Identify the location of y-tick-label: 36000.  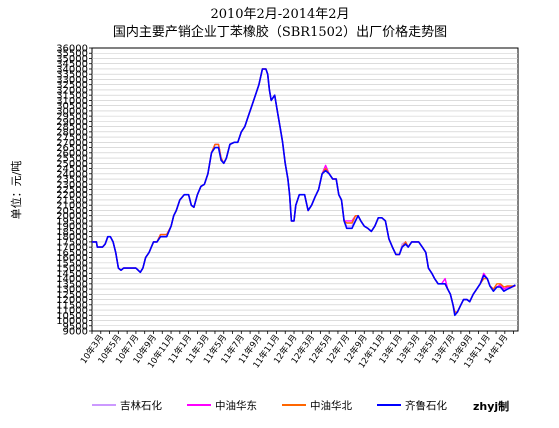
(72, 49).